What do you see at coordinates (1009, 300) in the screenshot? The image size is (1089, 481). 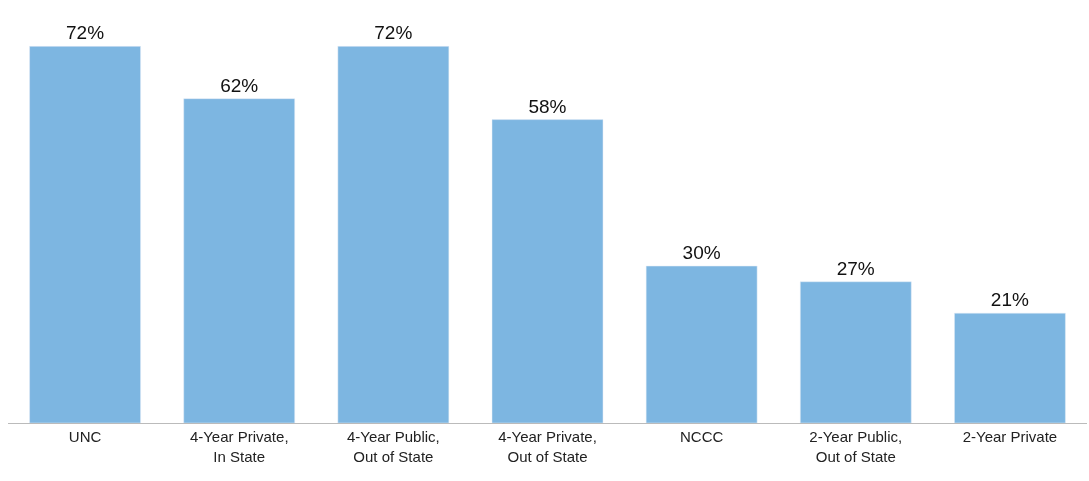 I see `data-label: 21%` at bounding box center [1009, 300].